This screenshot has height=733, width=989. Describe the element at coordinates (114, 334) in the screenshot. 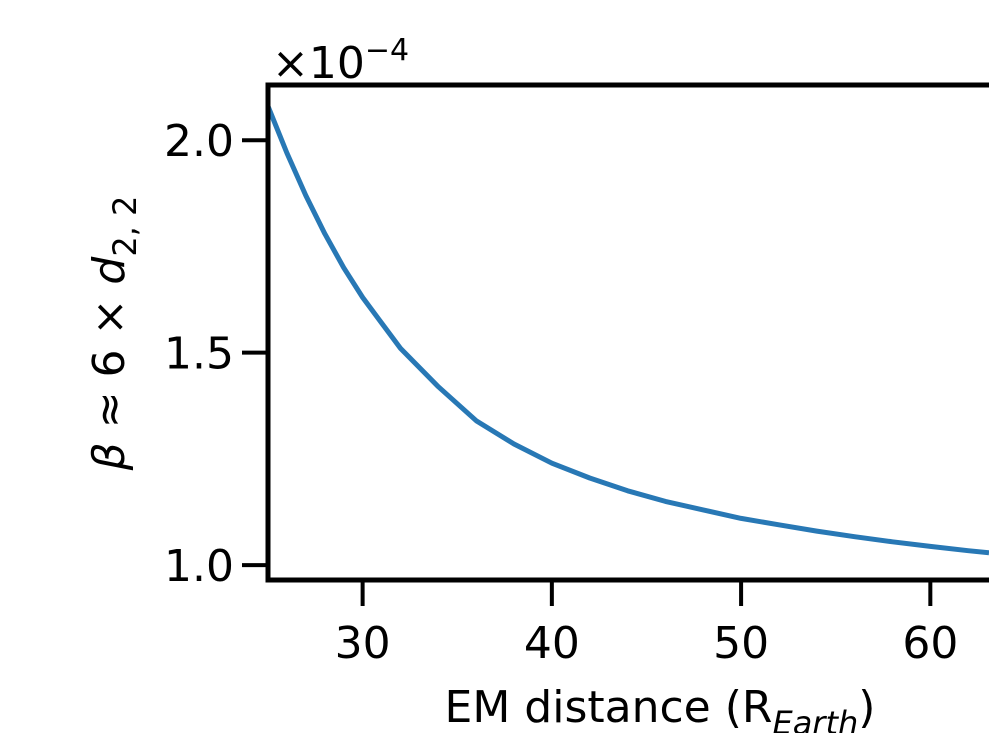

I see `y-axis-label: β ≈ 6 × d2, 2` at that location.